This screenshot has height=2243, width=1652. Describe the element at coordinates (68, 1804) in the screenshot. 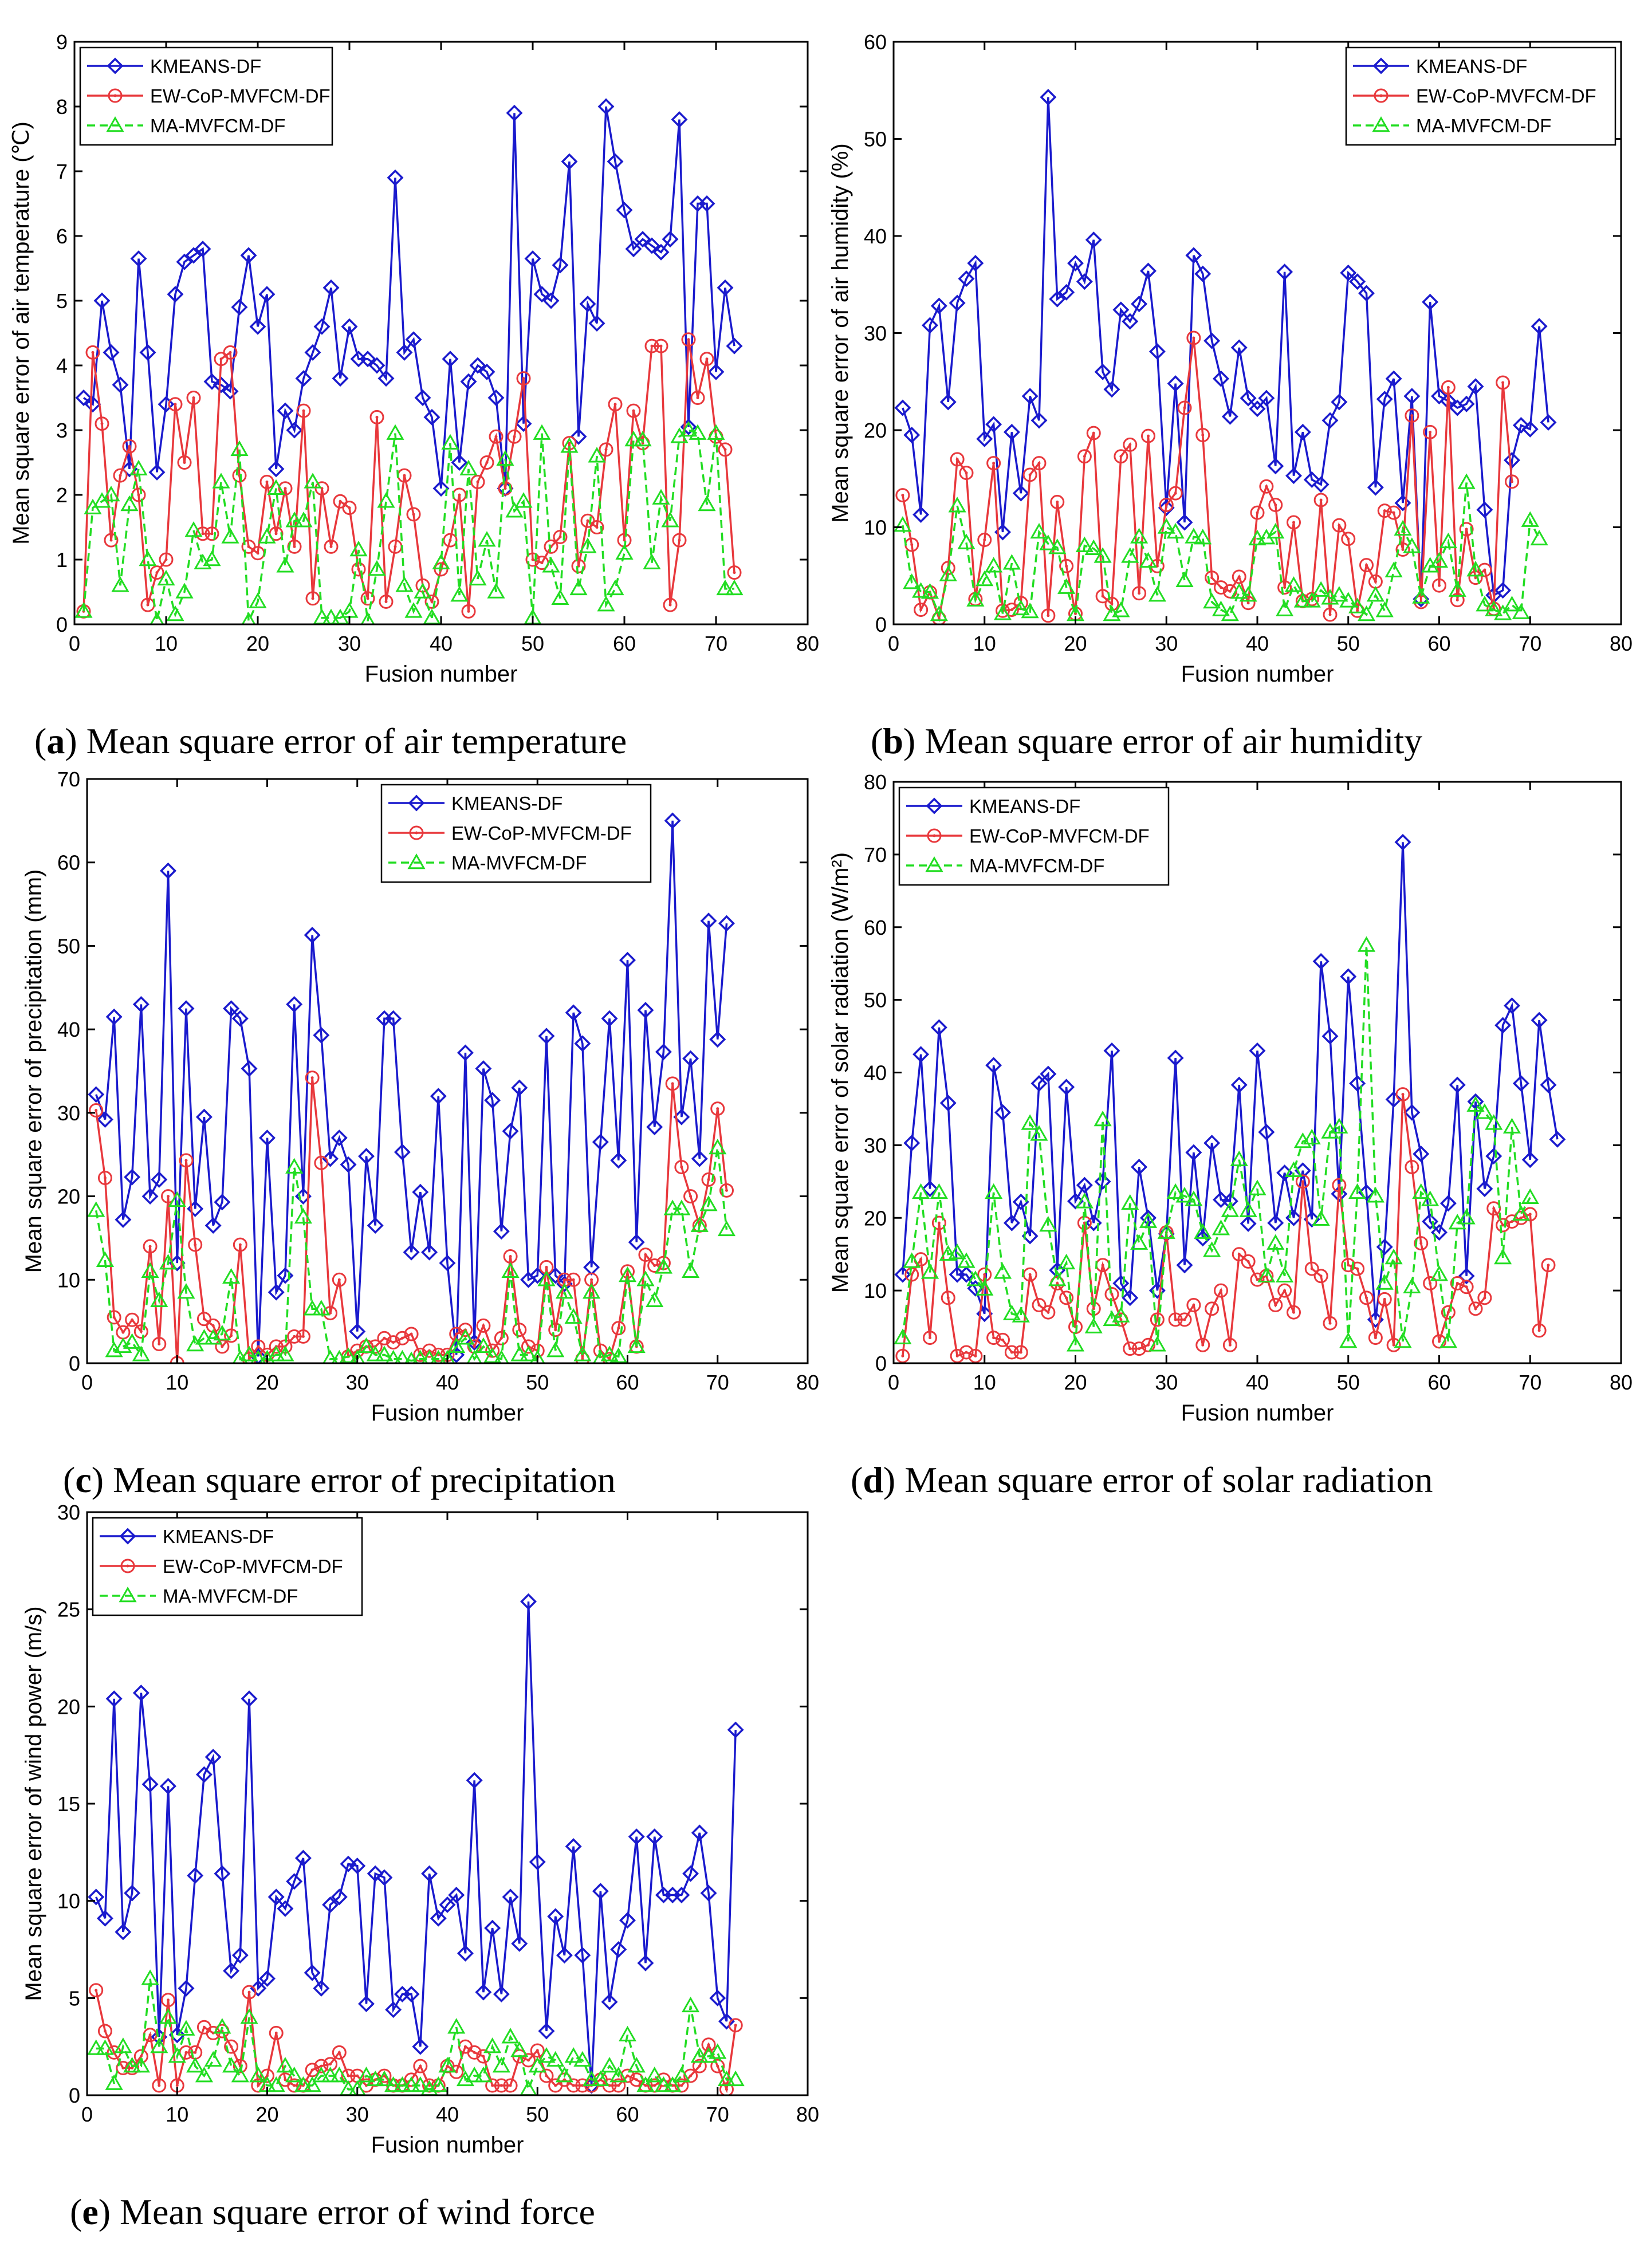

I see `y-tick-label: 15` at that location.